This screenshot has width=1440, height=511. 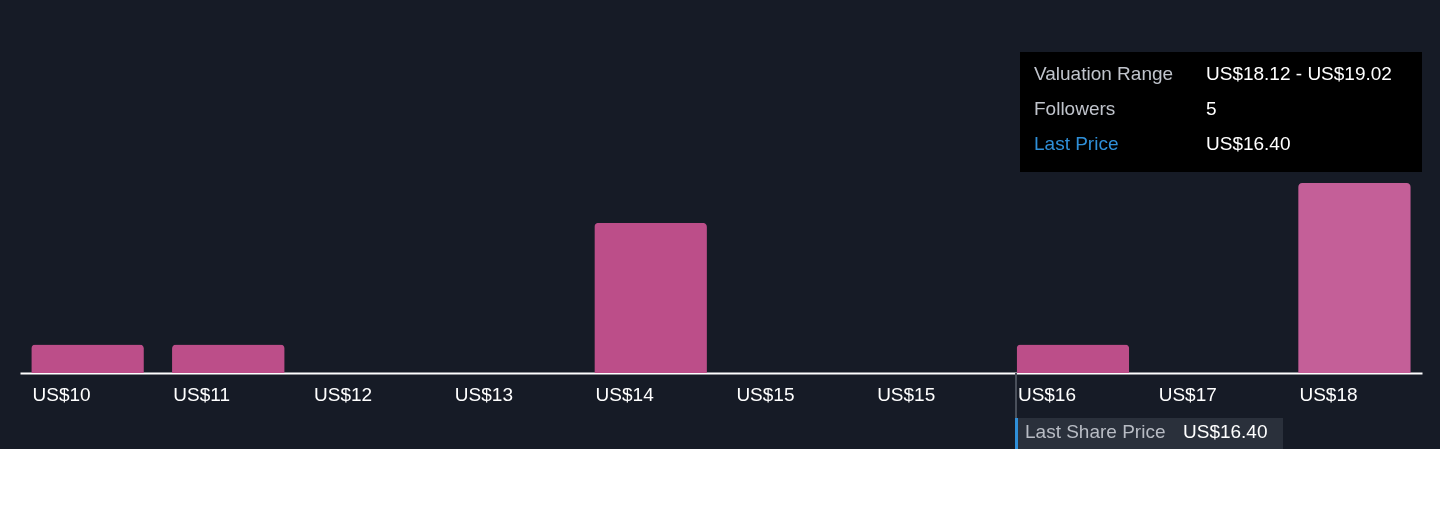 What do you see at coordinates (343, 394) in the screenshot?
I see `x-tick-label: US$12` at bounding box center [343, 394].